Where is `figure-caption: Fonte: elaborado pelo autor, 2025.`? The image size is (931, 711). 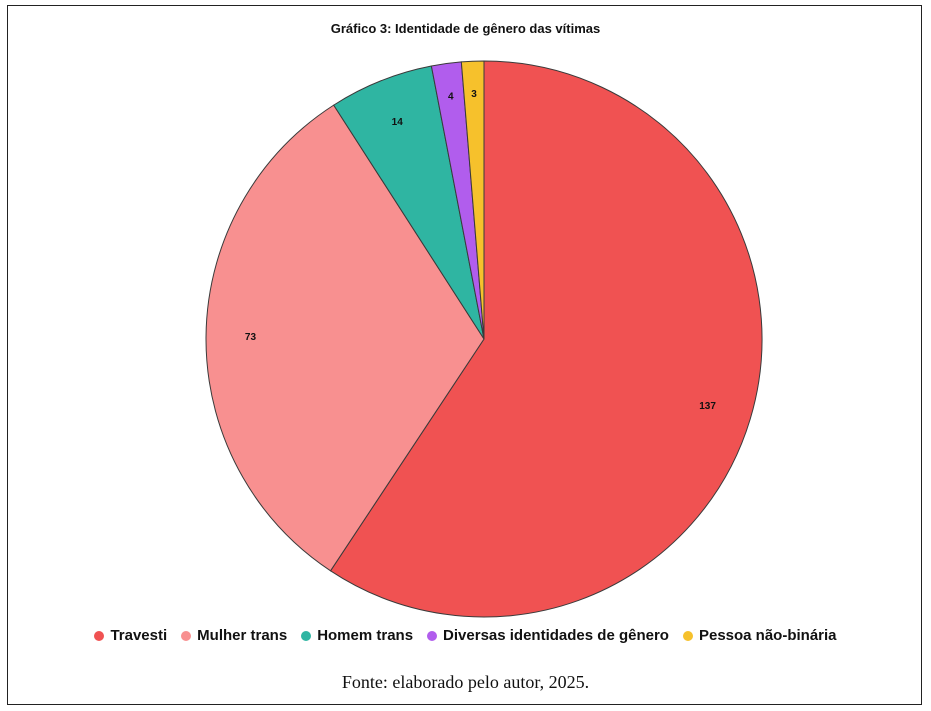 figure-caption: Fonte: elaborado pelo autor, 2025. is located at coordinates (465, 682).